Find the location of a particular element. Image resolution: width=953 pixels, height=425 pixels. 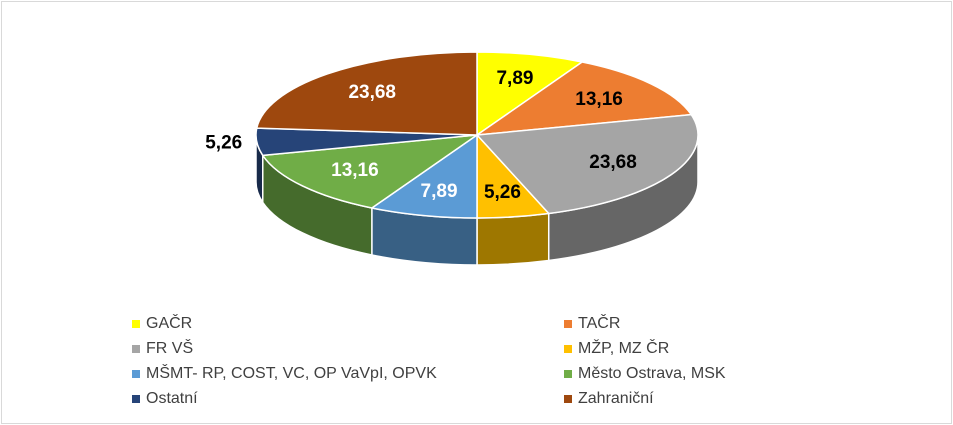

data-label-1: 13,16 is located at coordinates (599, 99).